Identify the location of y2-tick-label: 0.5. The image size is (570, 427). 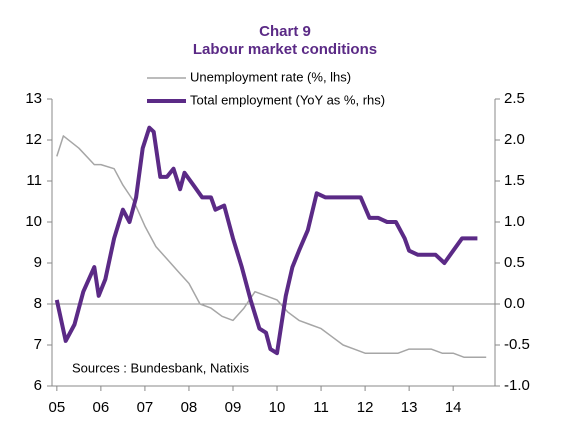
(514, 262).